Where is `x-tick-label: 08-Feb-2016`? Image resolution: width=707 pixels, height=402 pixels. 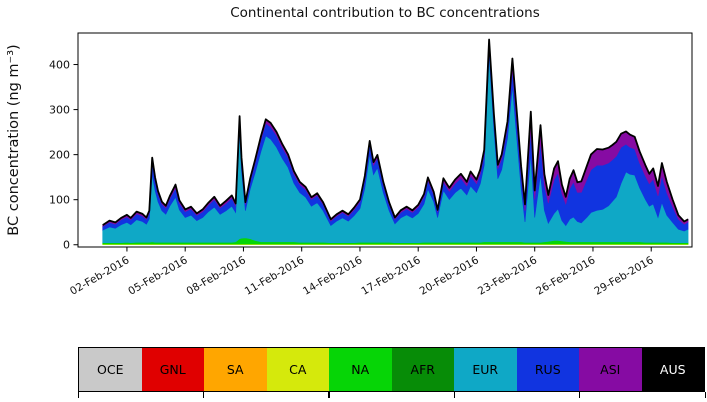 x-tick-label: 08-Feb-2016 is located at coordinates (217, 276).